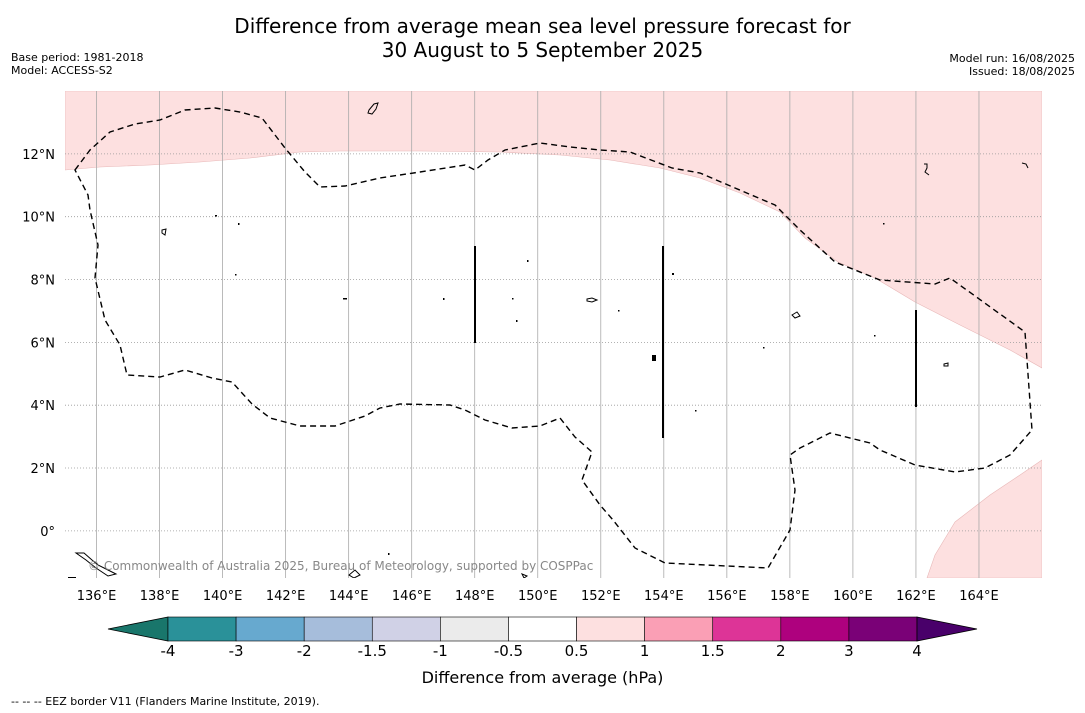 This screenshot has height=713, width=1085. What do you see at coordinates (62, 70) in the screenshot?
I see `model-name: Model: ACCESS-S2` at bounding box center [62, 70].